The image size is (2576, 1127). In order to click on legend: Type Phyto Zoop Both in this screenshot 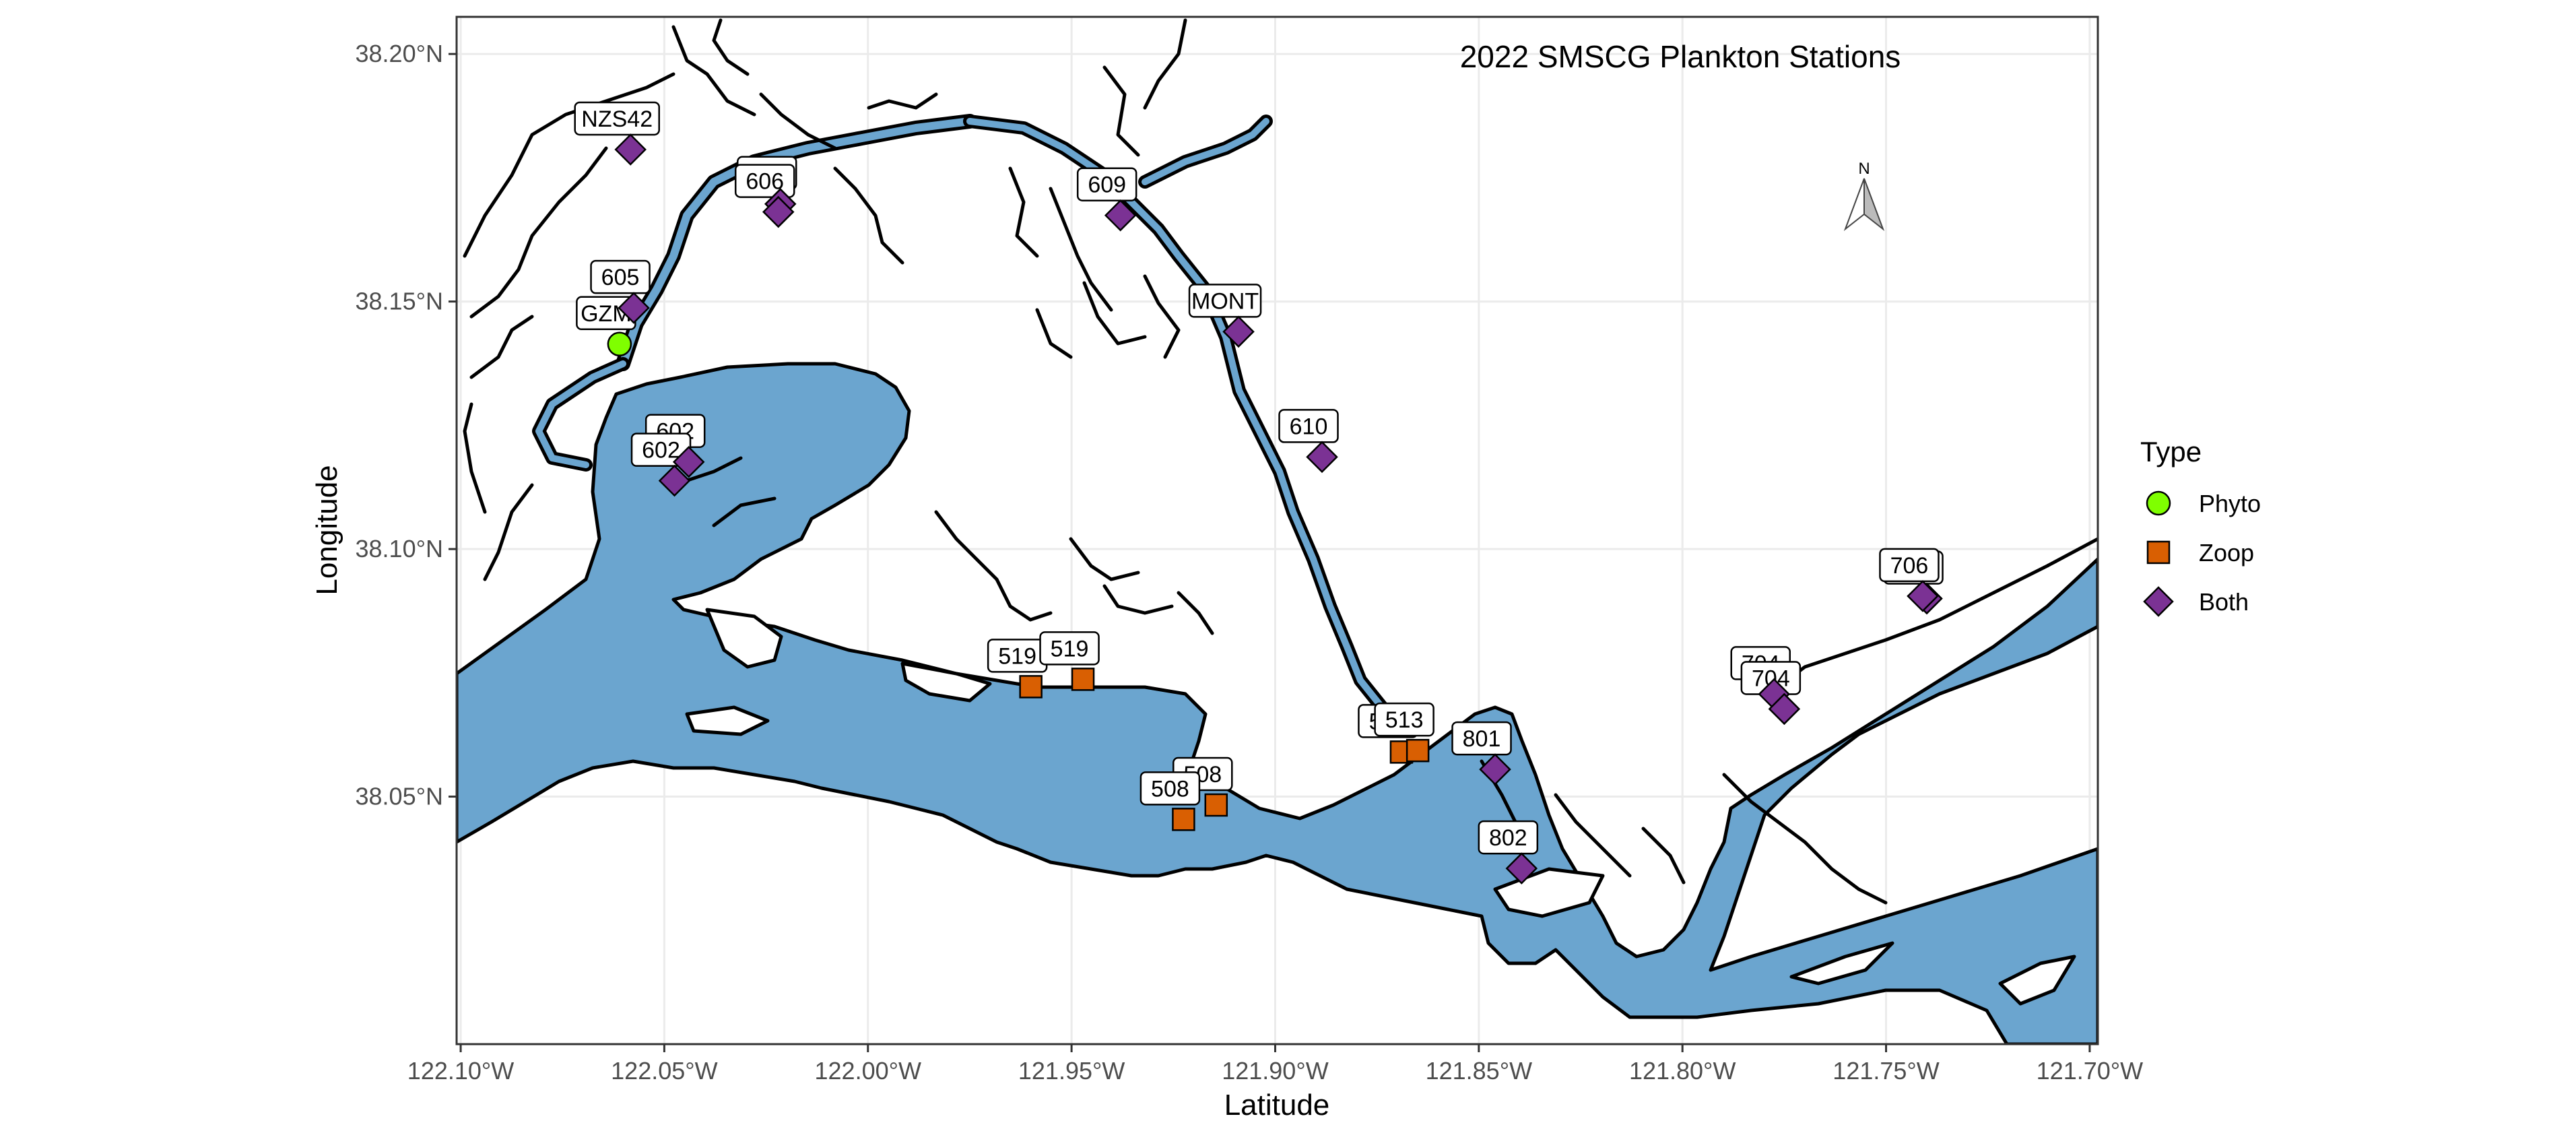, I will do `click(2200, 526)`.